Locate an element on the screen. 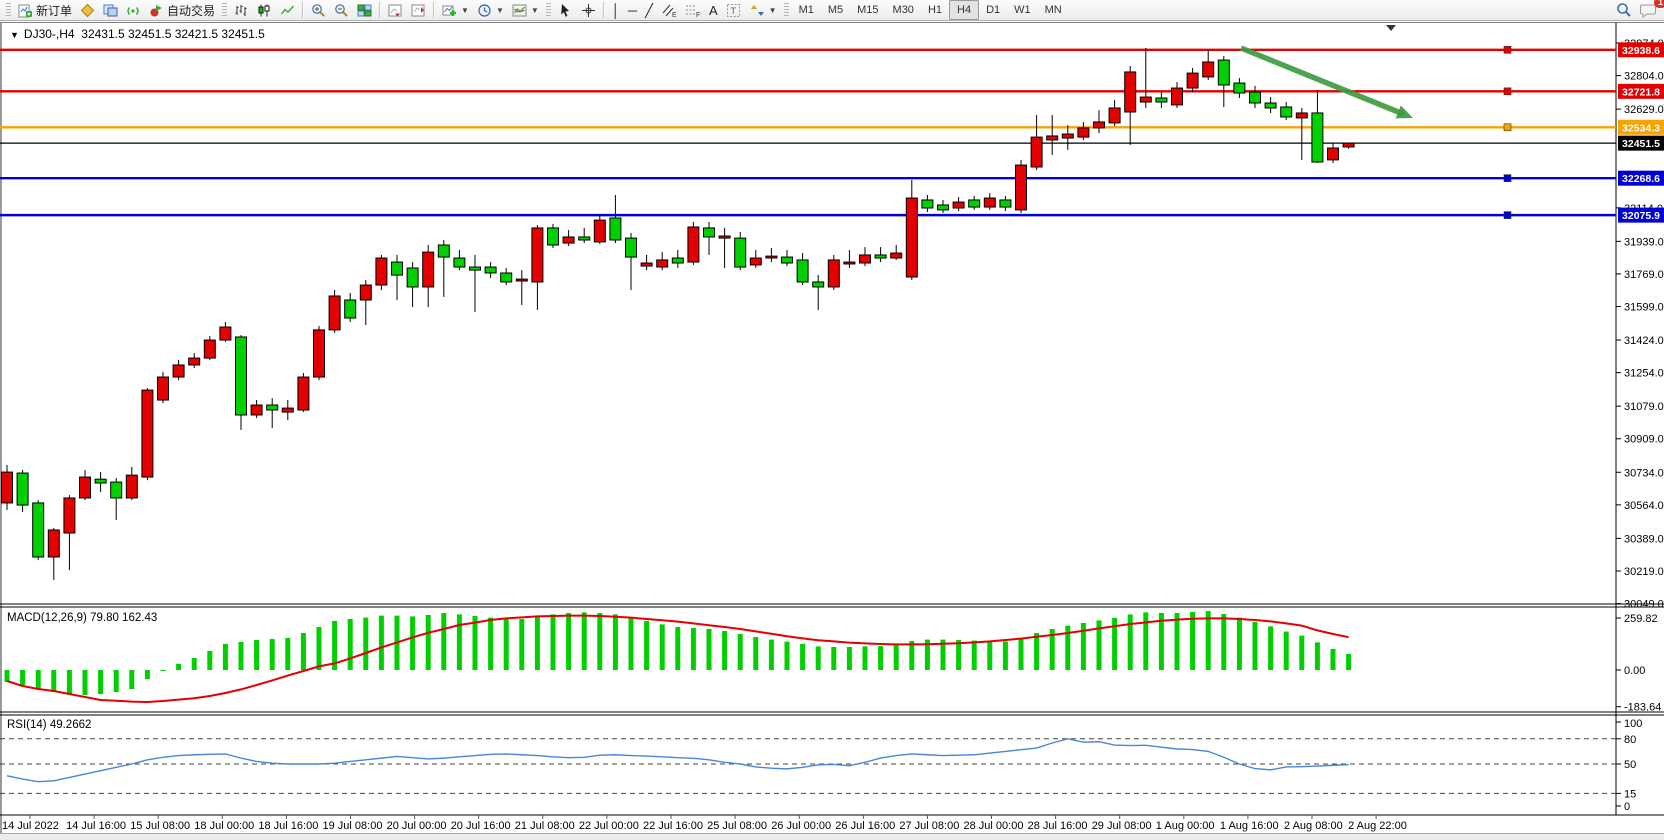  crosshair-tool-button is located at coordinates (588, 10).